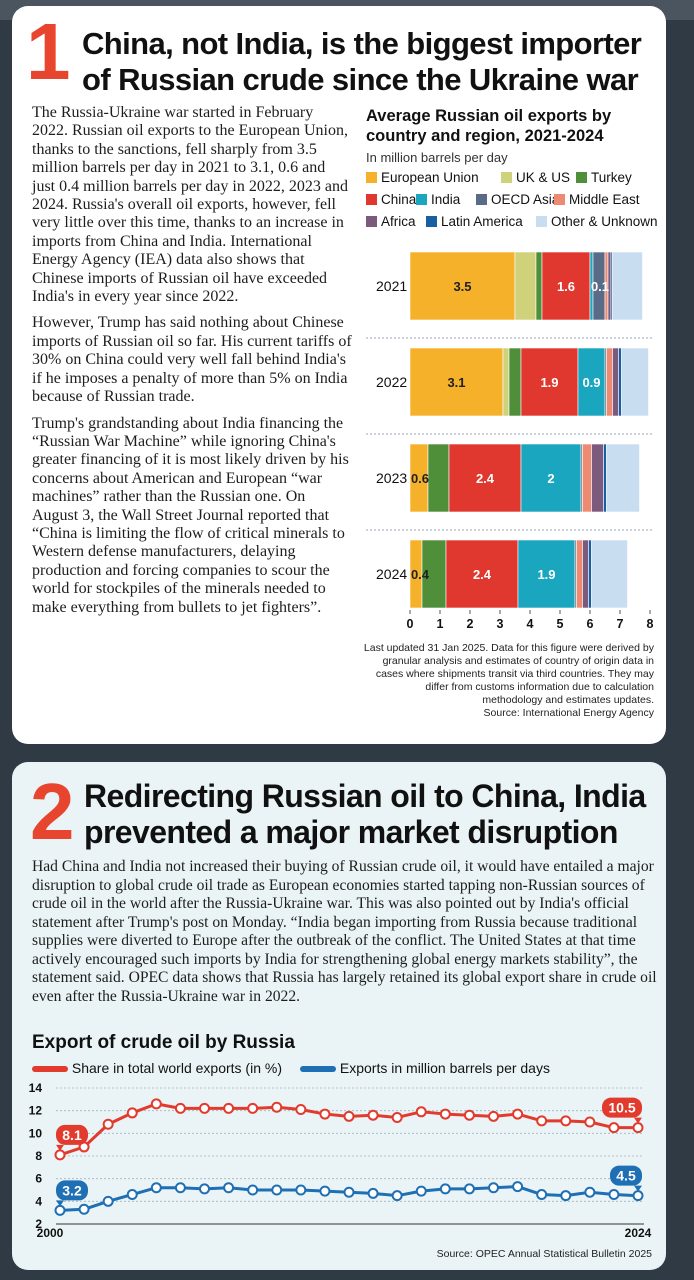  I want to click on x-tick-label: 1, so click(440, 624).